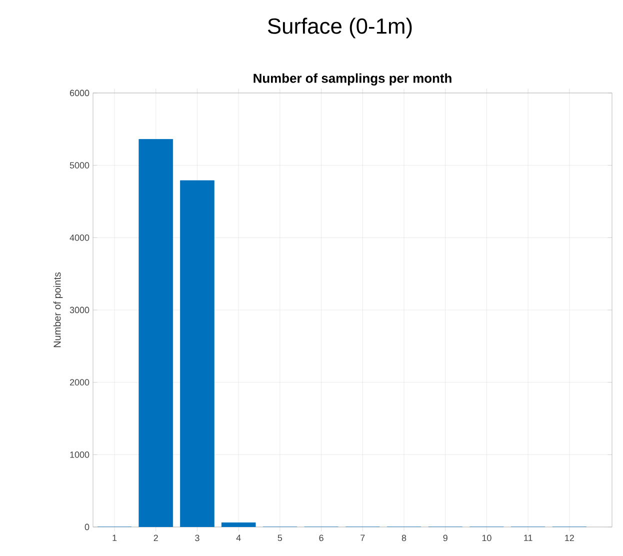  What do you see at coordinates (362, 537) in the screenshot?
I see `x-tick-label: 7` at bounding box center [362, 537].